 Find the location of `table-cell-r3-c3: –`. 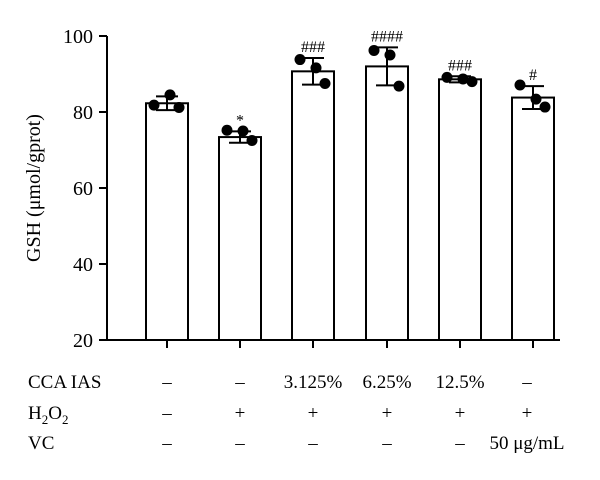

table-cell-r3-c3: – is located at coordinates (312, 443).